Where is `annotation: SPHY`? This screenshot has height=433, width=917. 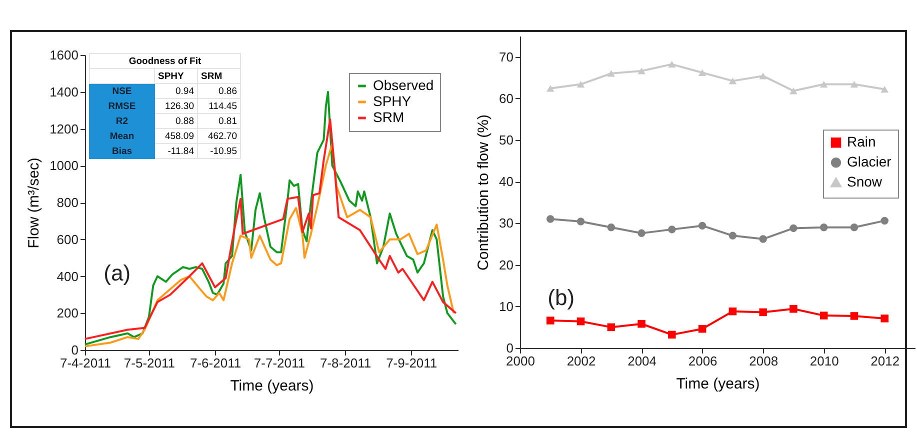
annotation: SPHY is located at coordinates (176, 76).